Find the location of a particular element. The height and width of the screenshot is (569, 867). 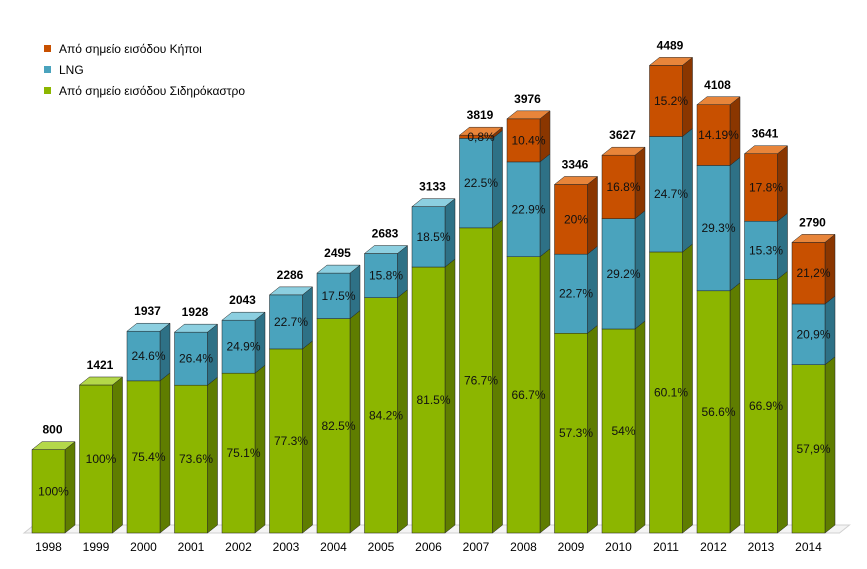

data-label-0-2003: 77.3% is located at coordinates (291, 441).